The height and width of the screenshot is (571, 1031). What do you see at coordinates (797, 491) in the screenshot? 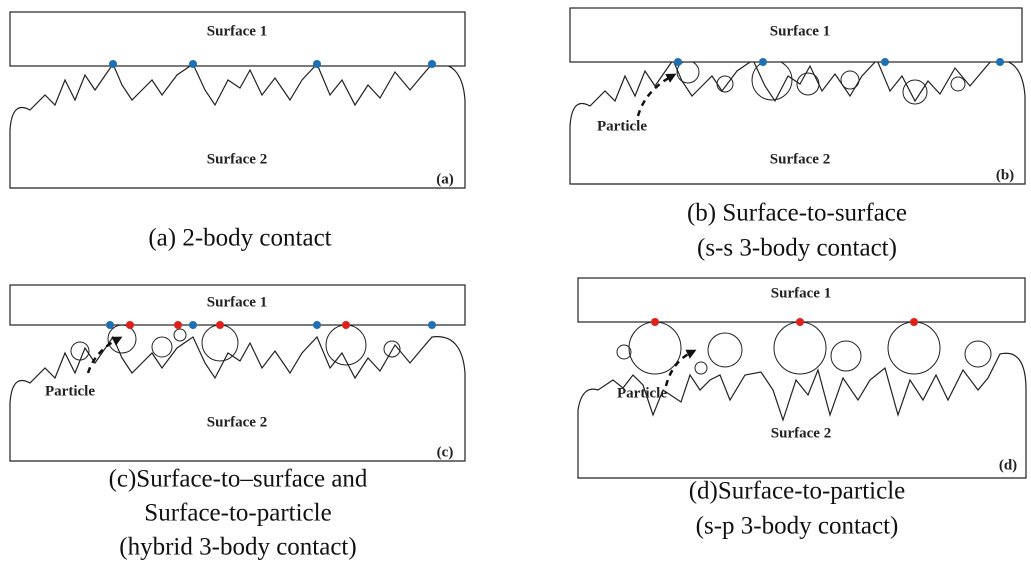
I see `caption: (d)Surface-to-particle` at bounding box center [797, 491].